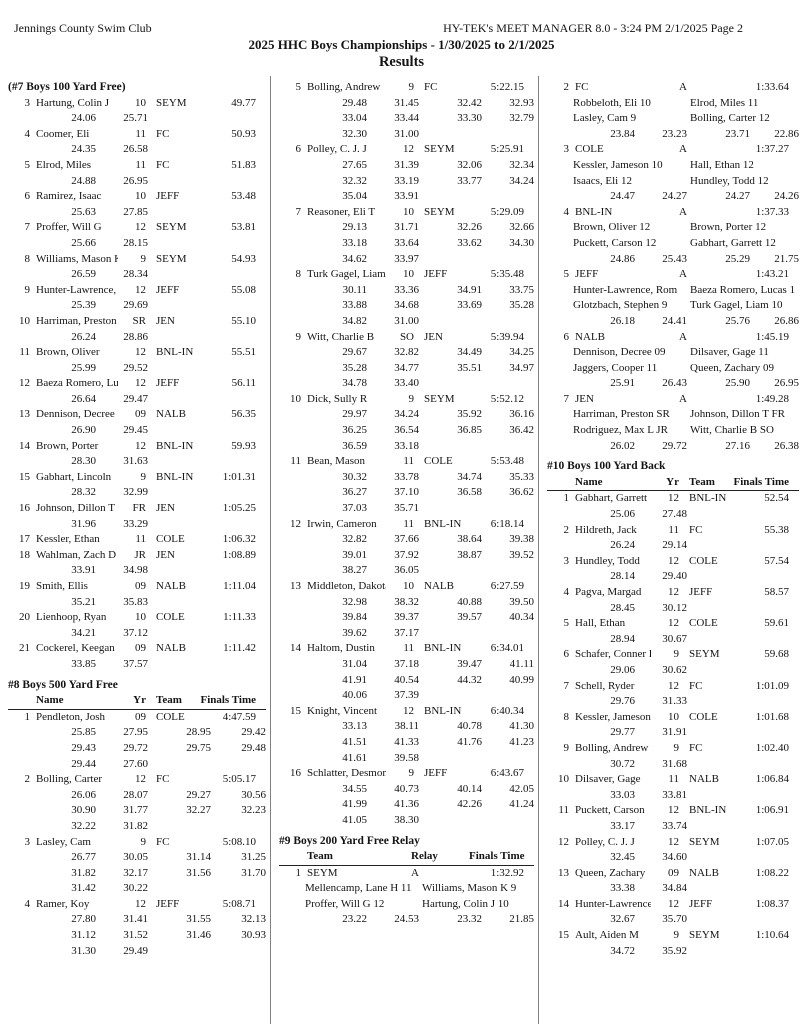  What do you see at coordinates (521, 617) in the screenshot?
I see `split-time: 40.34` at bounding box center [521, 617].